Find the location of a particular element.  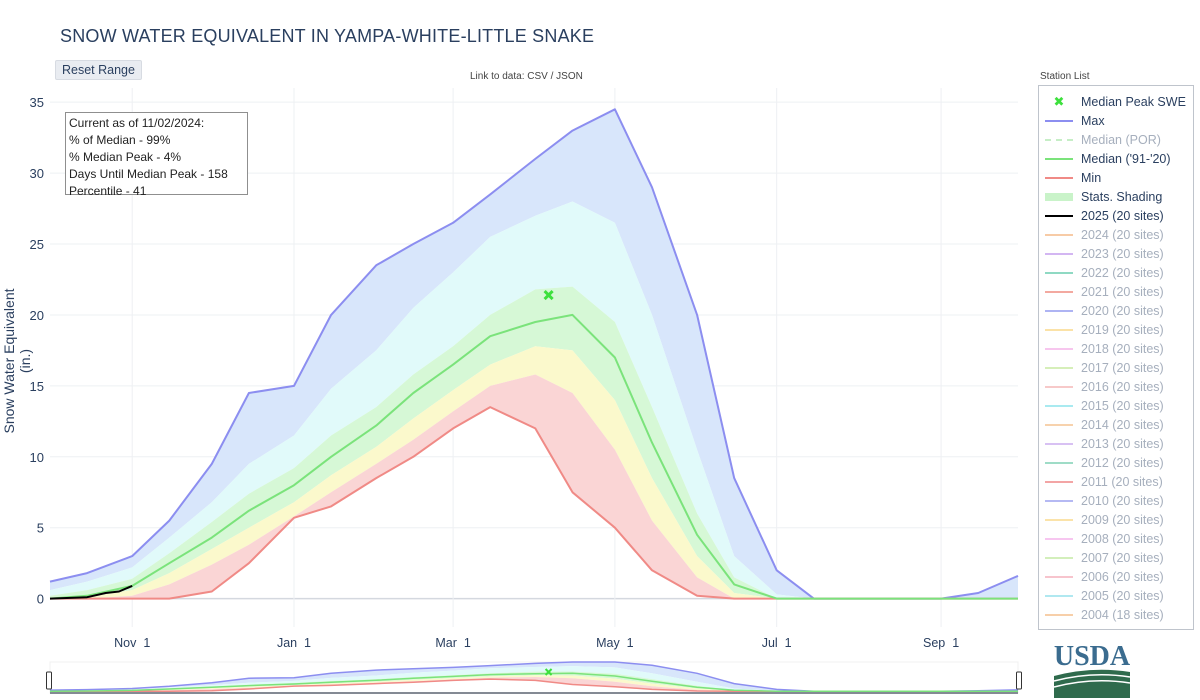

legend-label: Median Peak SWE is located at coordinates (1133, 101).